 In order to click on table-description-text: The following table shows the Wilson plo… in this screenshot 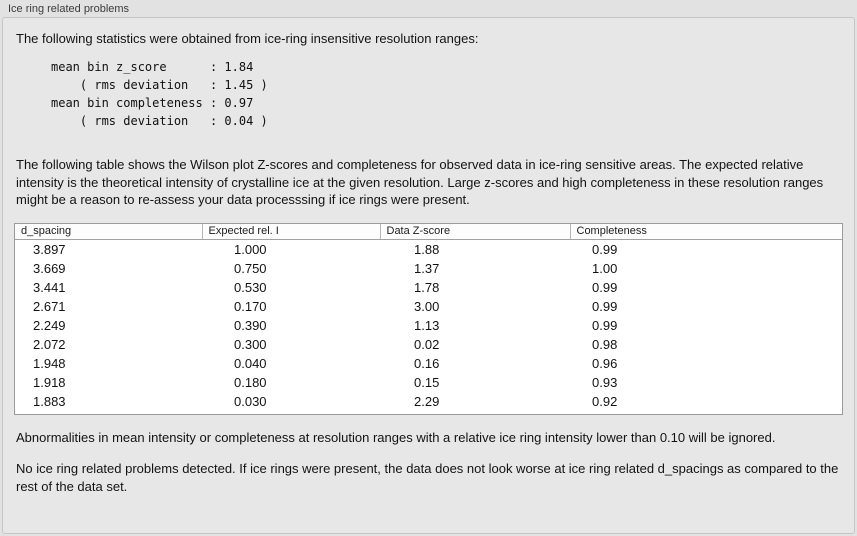, I will do `click(420, 182)`.